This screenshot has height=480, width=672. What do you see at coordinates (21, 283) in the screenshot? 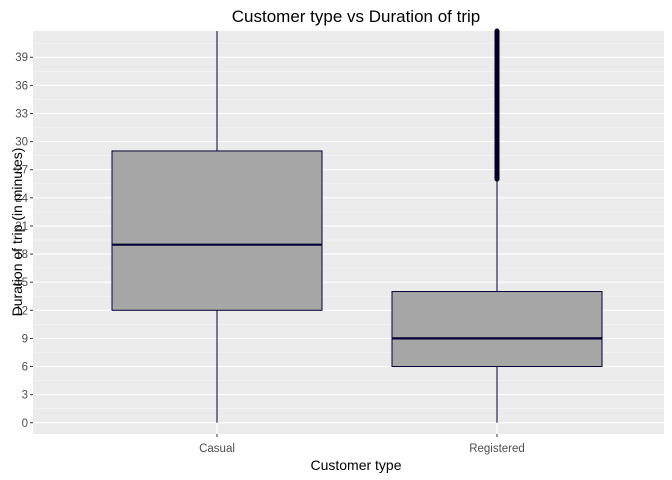
I see `y-tick-label: 15` at bounding box center [21, 283].